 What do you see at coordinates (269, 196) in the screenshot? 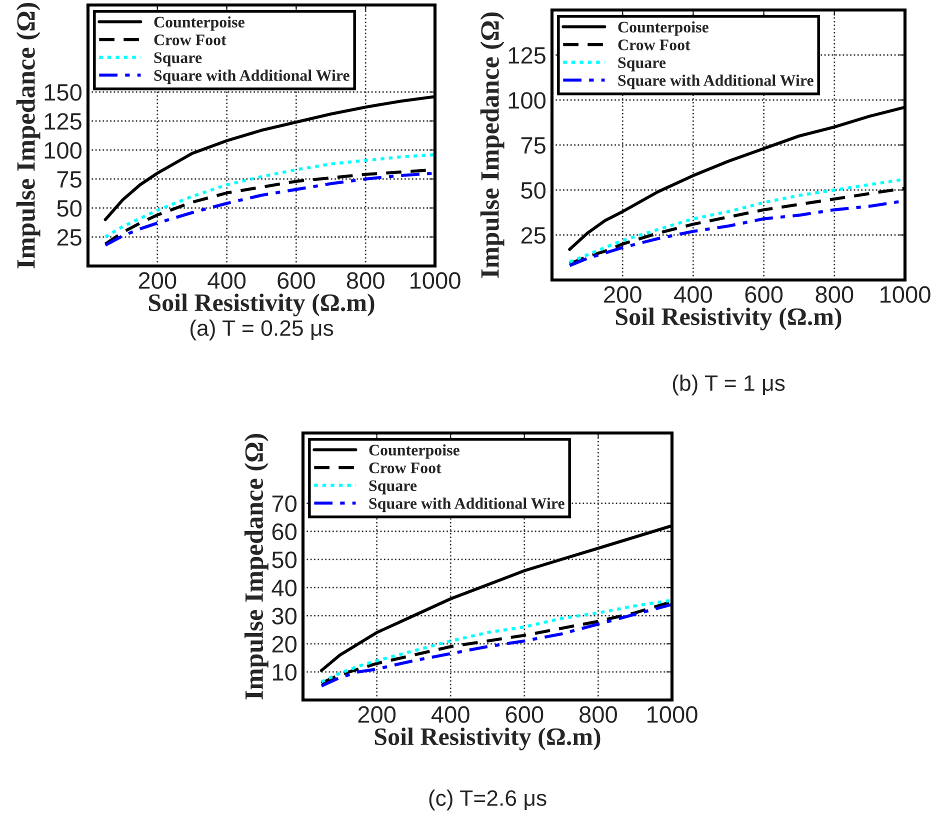
I see `line-series` at bounding box center [269, 196].